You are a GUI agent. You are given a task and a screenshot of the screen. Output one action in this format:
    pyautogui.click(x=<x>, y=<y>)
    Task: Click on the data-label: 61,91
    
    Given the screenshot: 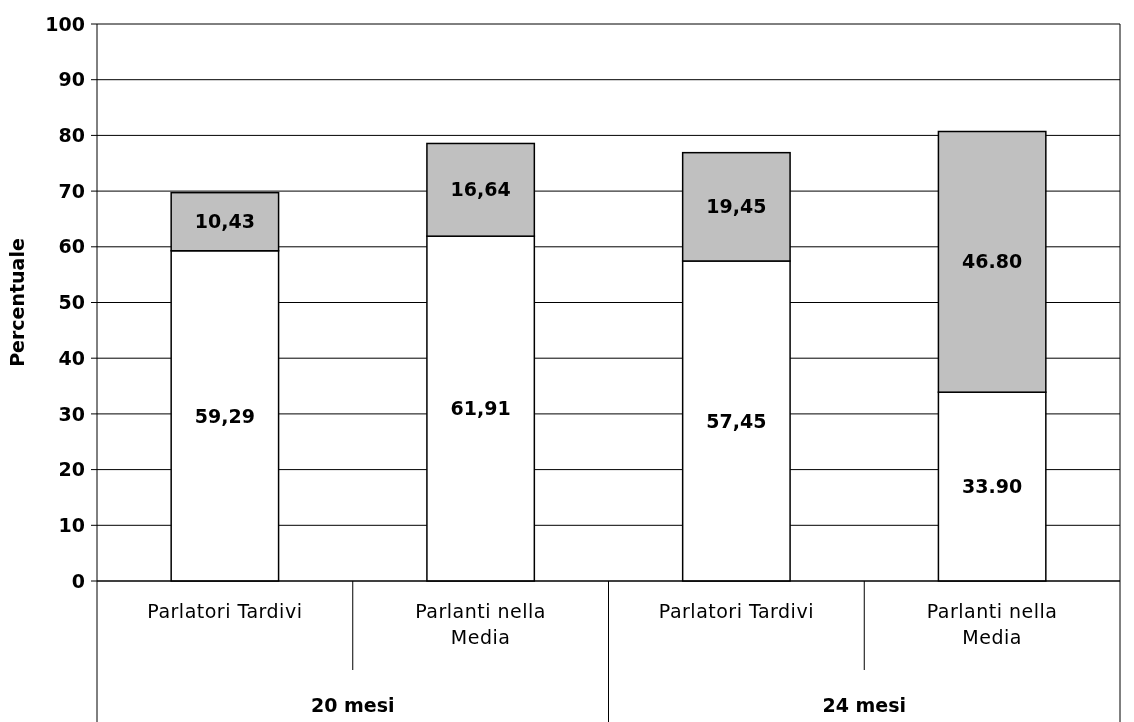 What is the action you would take?
    pyautogui.click(x=480, y=408)
    